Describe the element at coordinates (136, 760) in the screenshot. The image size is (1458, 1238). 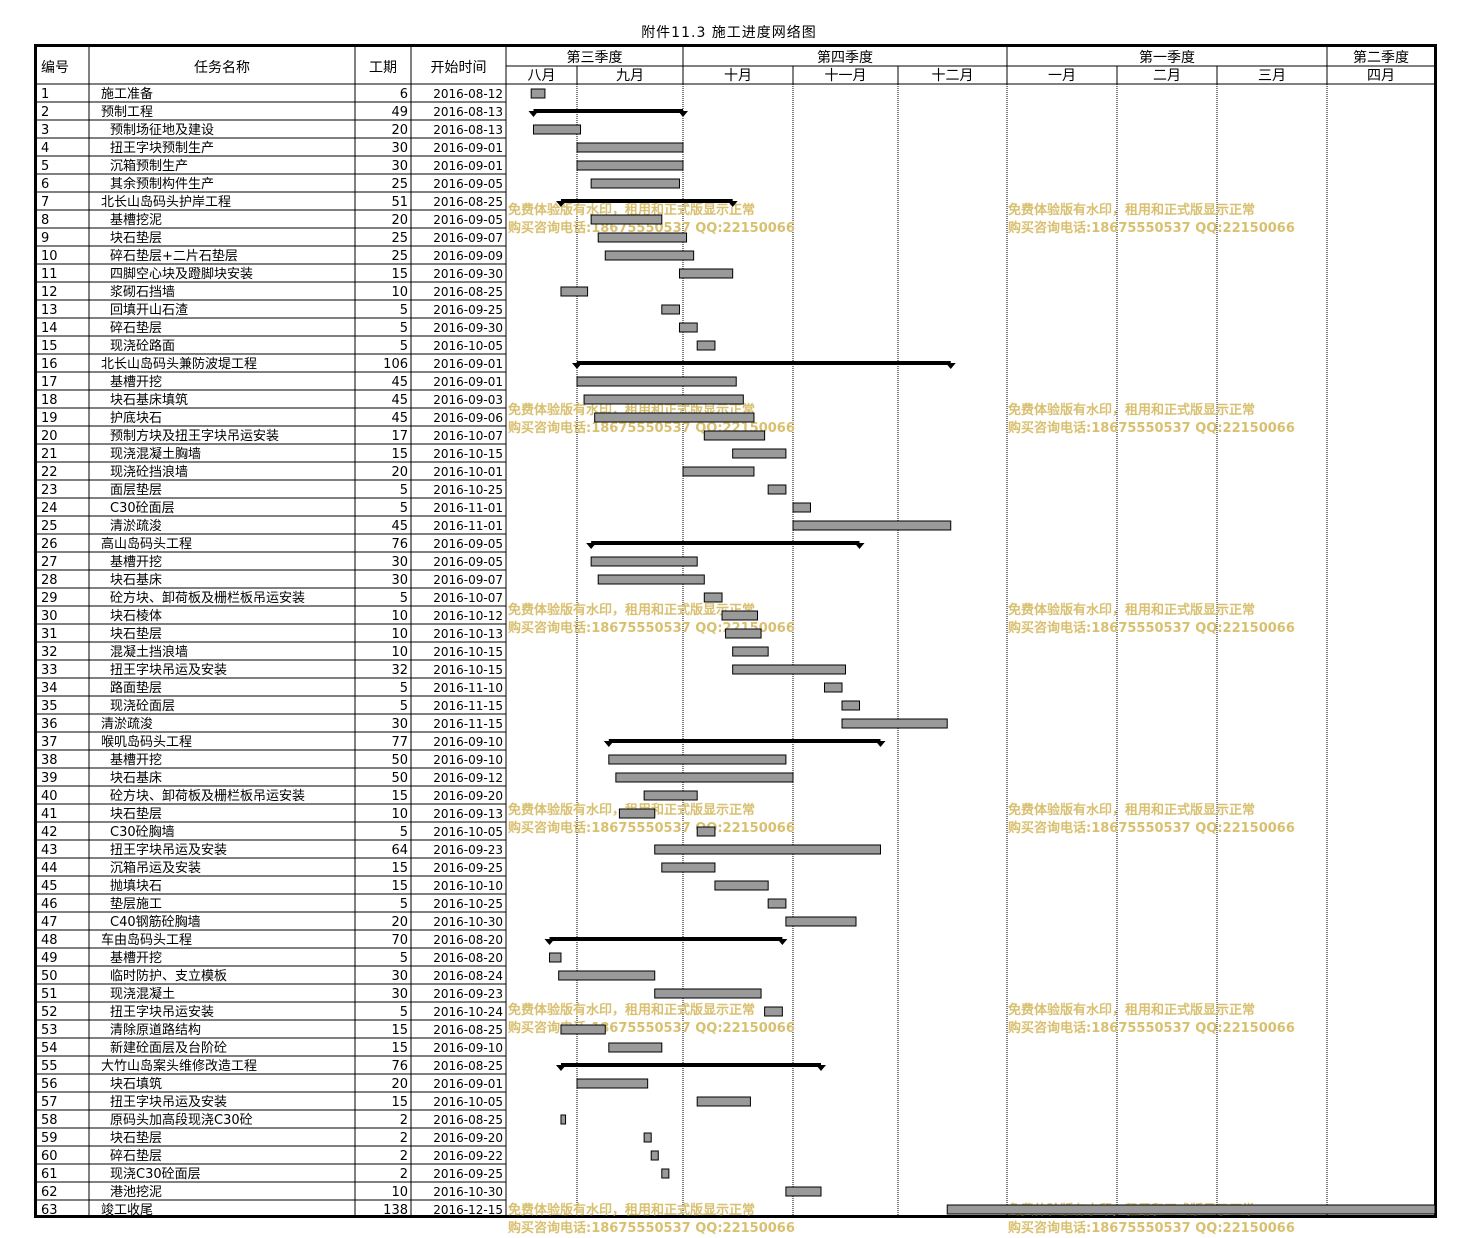
I see `task-name: 基槽开挖` at that location.